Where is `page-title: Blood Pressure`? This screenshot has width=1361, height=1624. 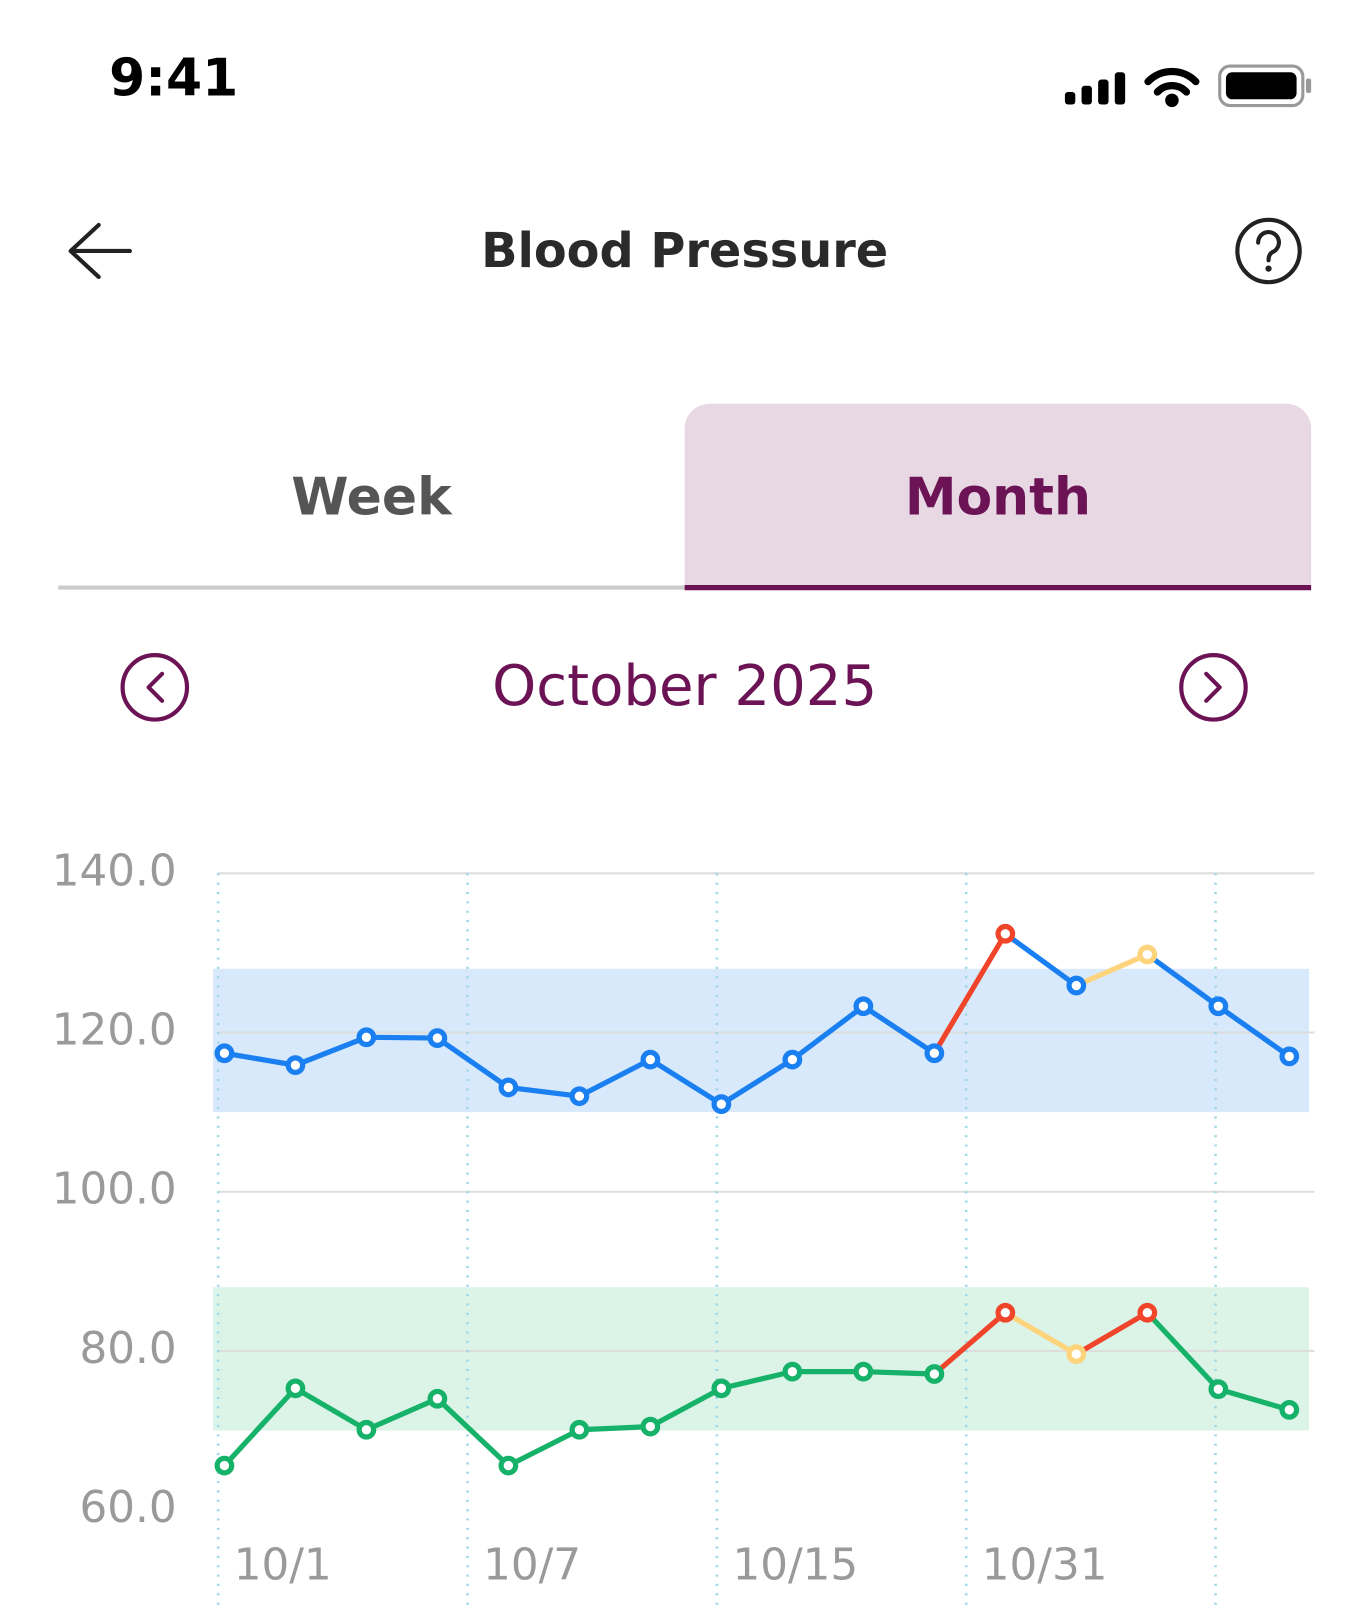
page-title: Blood Pressure is located at coordinates (684, 251).